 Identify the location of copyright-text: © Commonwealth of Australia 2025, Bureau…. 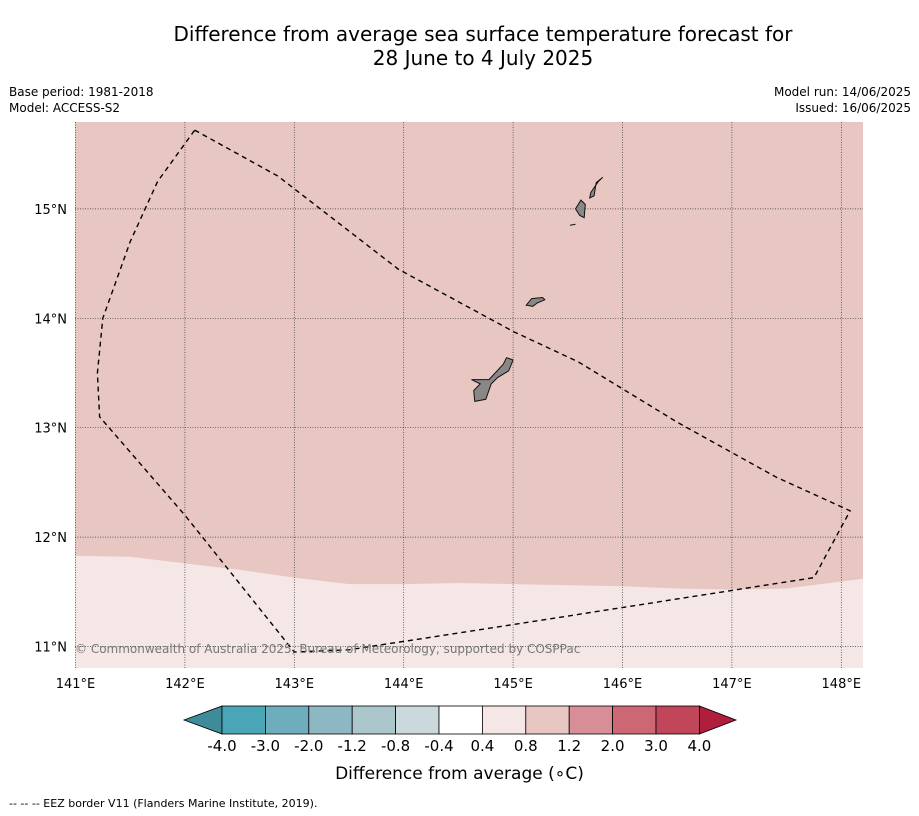
(327, 649).